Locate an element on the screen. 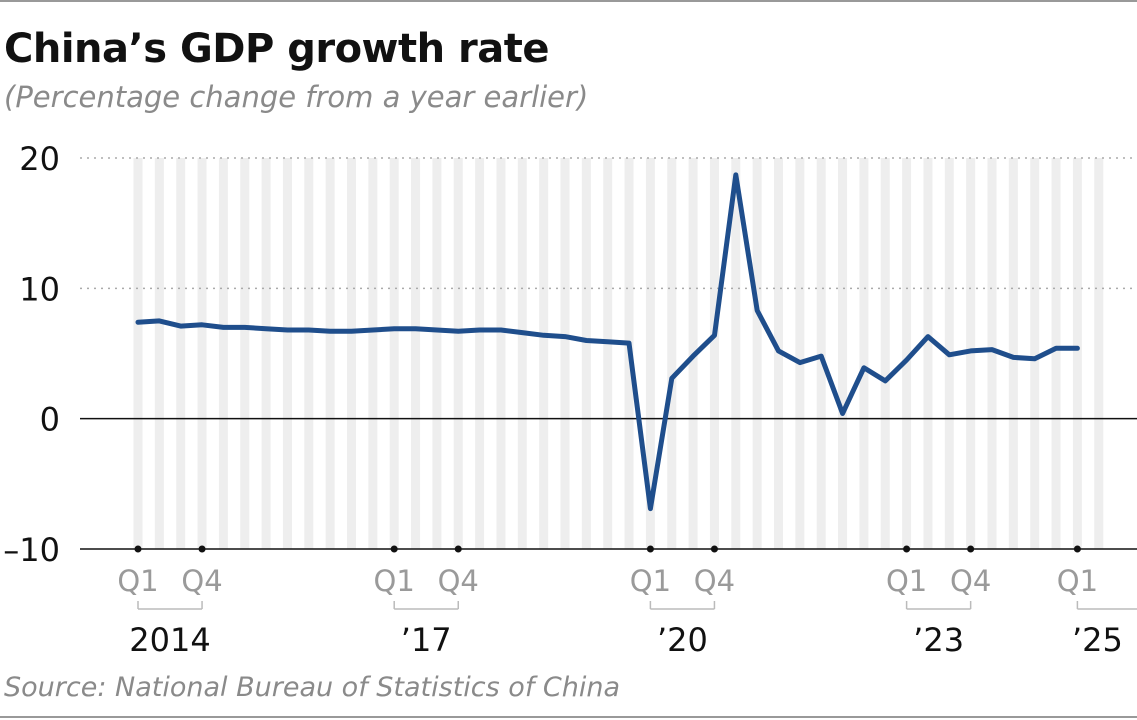 This screenshot has height=720, width=1137. year-label: 2014 is located at coordinates (169, 640).